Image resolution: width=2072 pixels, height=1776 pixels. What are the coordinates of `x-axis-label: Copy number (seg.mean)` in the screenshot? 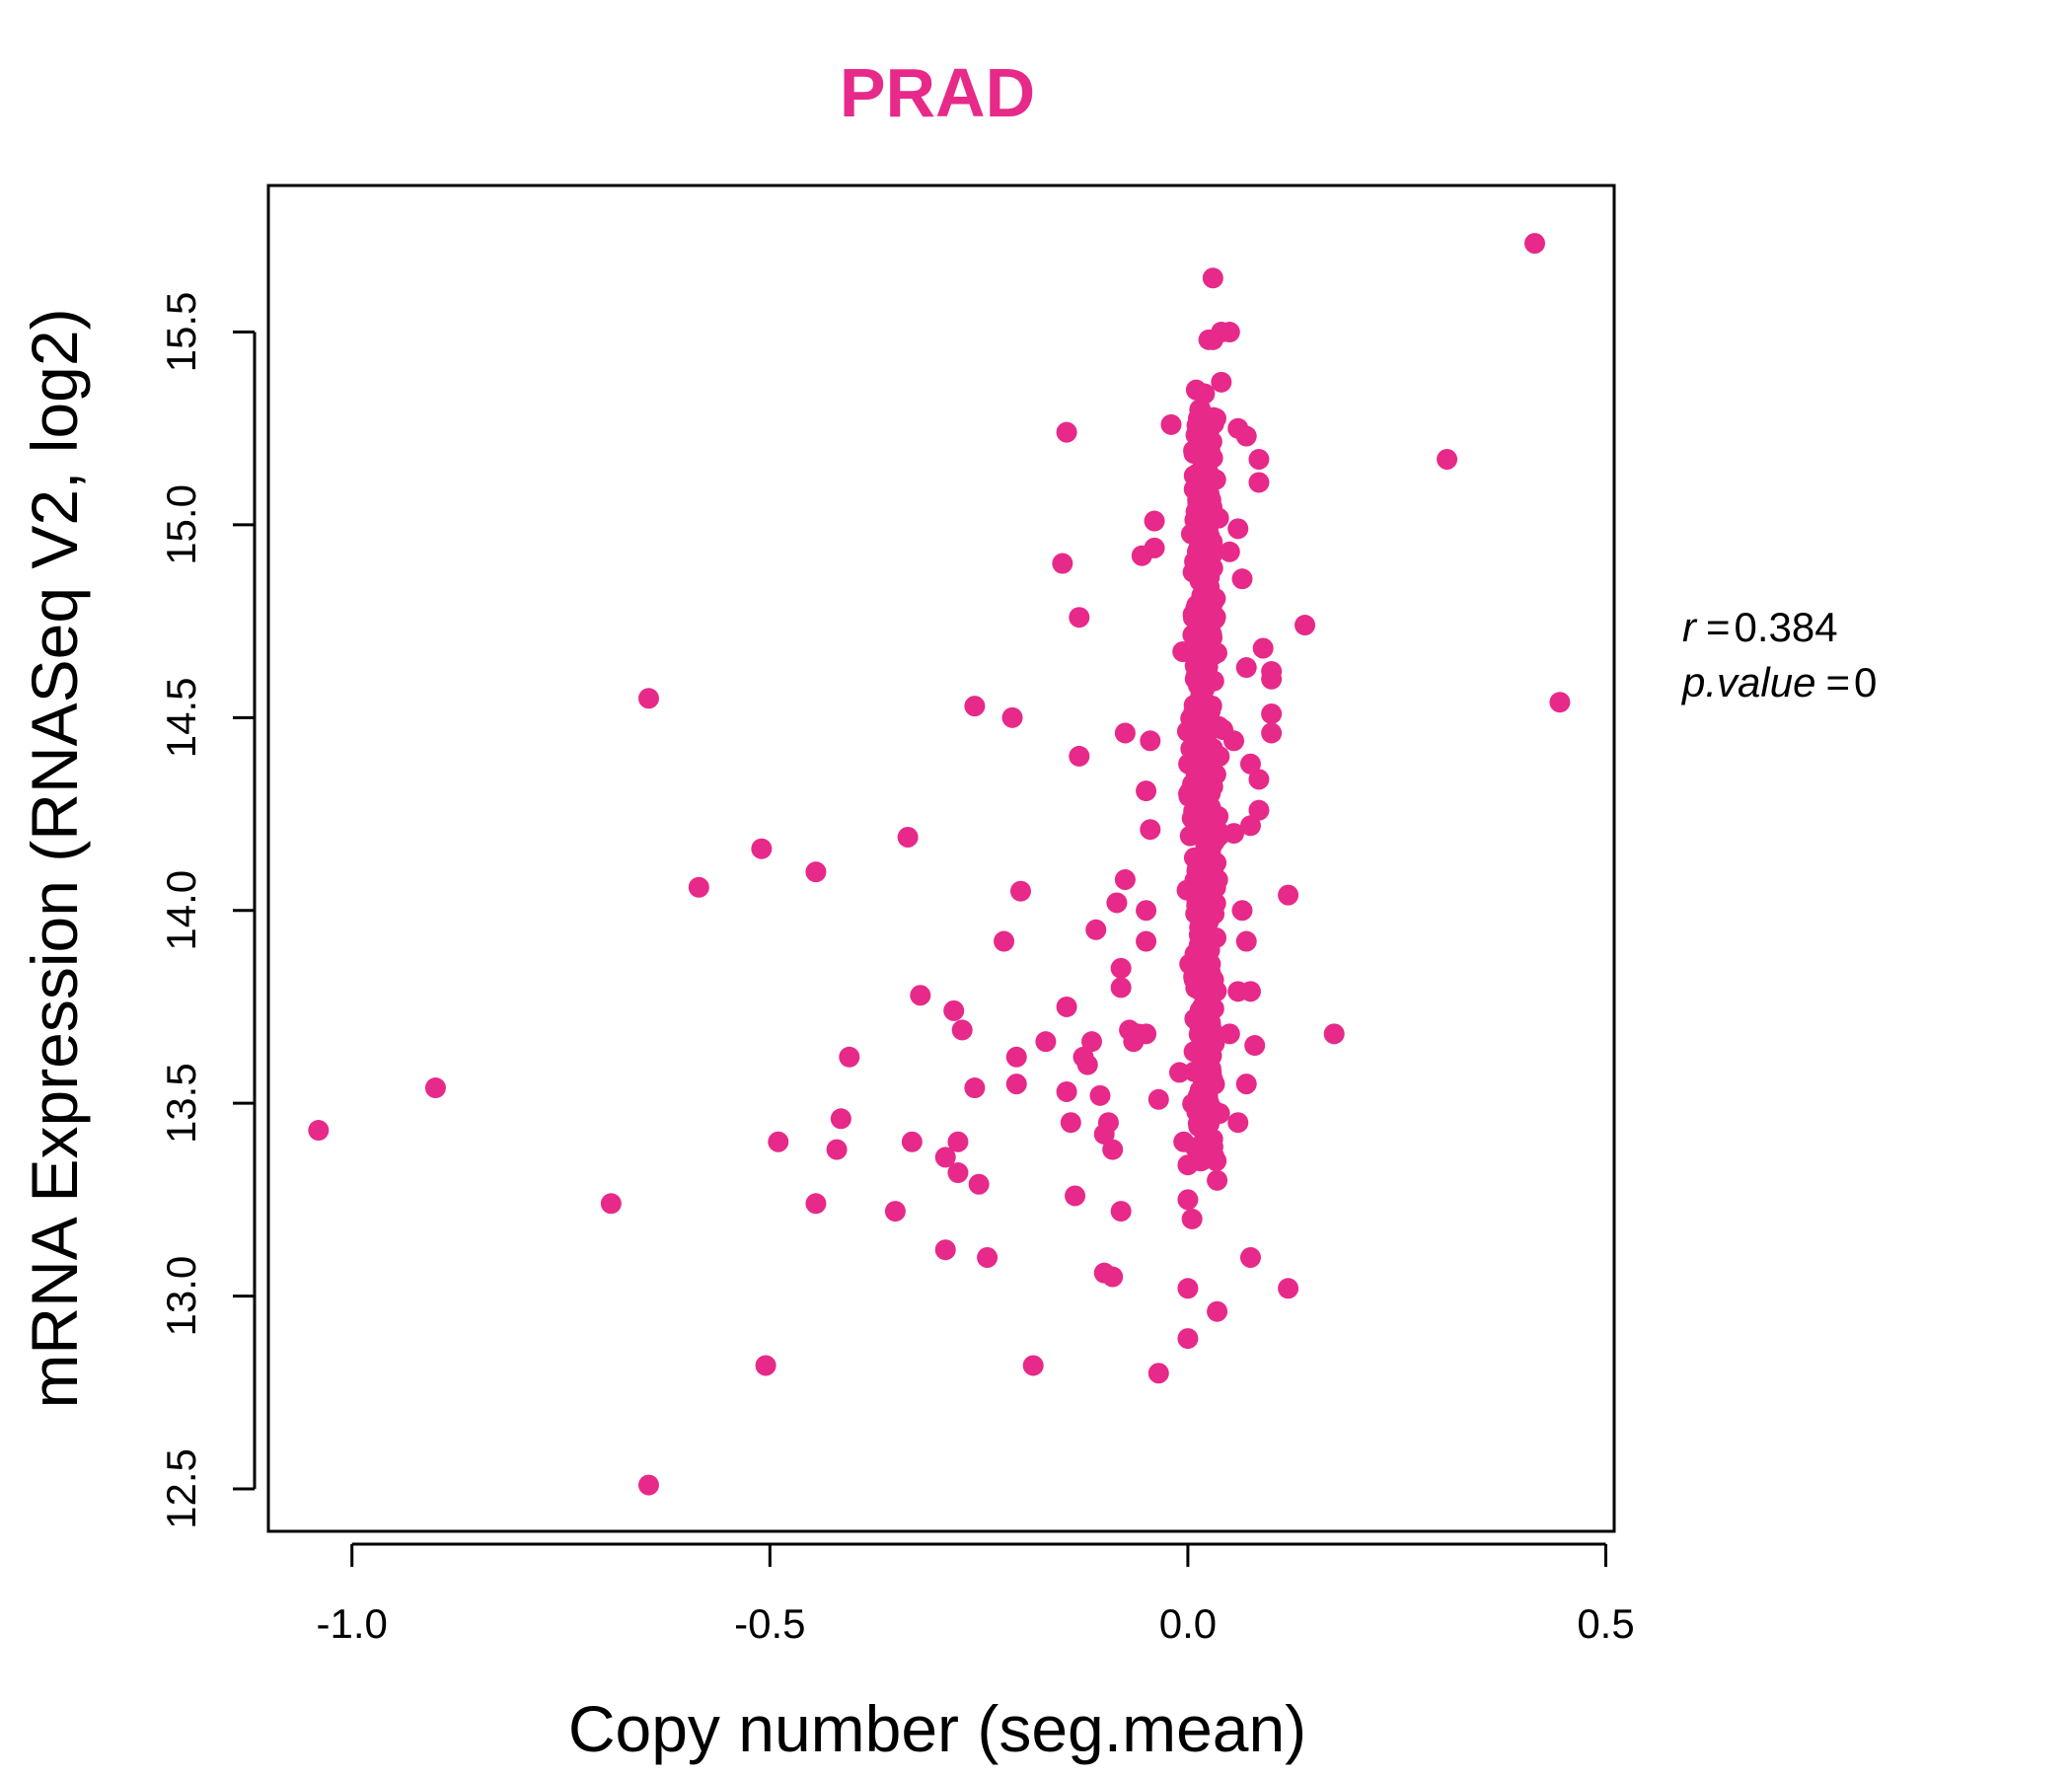 It's located at (937, 1729).